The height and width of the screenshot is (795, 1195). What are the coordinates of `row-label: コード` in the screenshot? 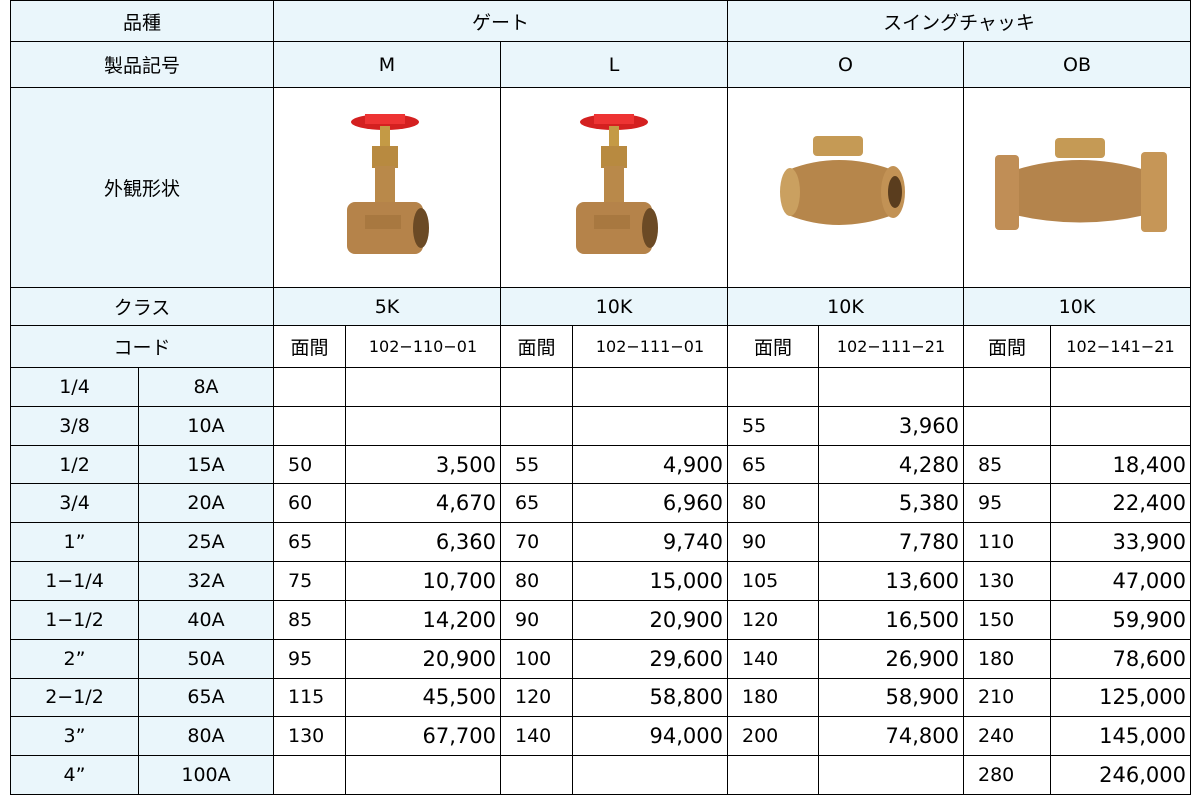 It's located at (142, 346).